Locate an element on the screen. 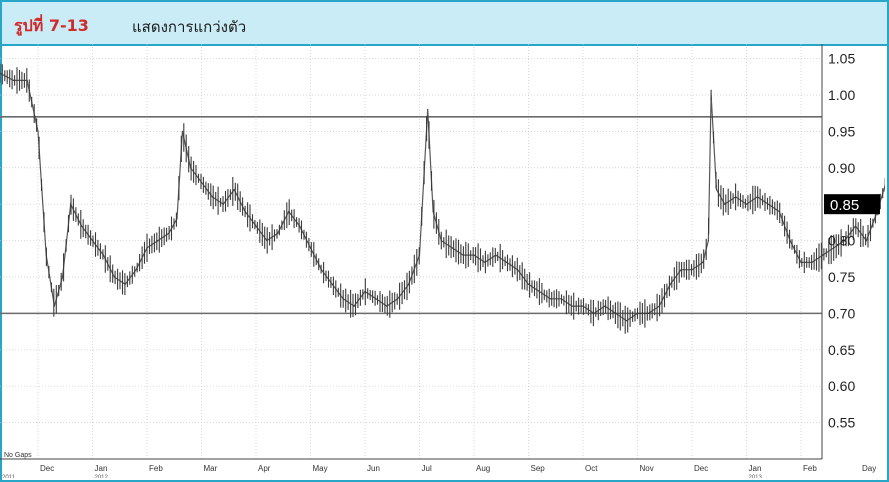 This screenshot has height=482, width=889. y-tick-label: 0.90 is located at coordinates (841, 168).